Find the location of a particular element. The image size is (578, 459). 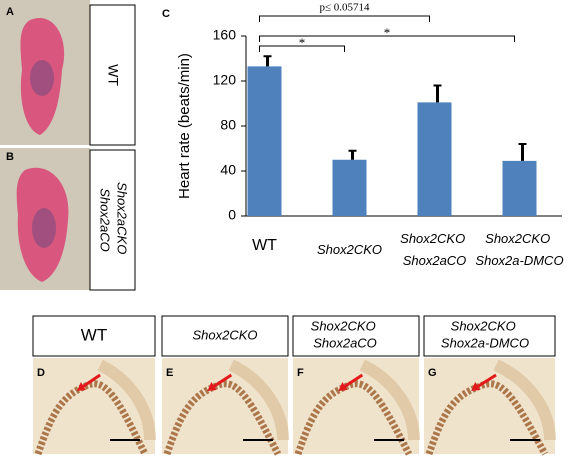

panel-letter: A is located at coordinates (10, 12).